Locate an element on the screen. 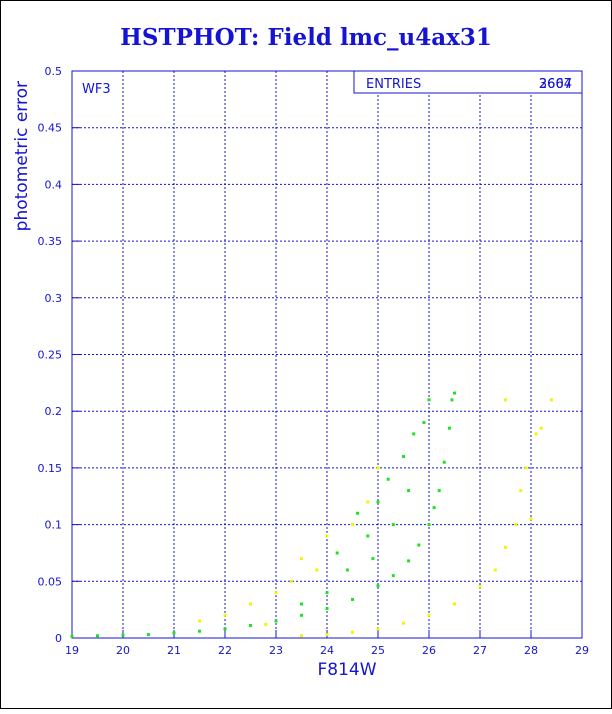  stats-value: 3664 is located at coordinates (555, 84).